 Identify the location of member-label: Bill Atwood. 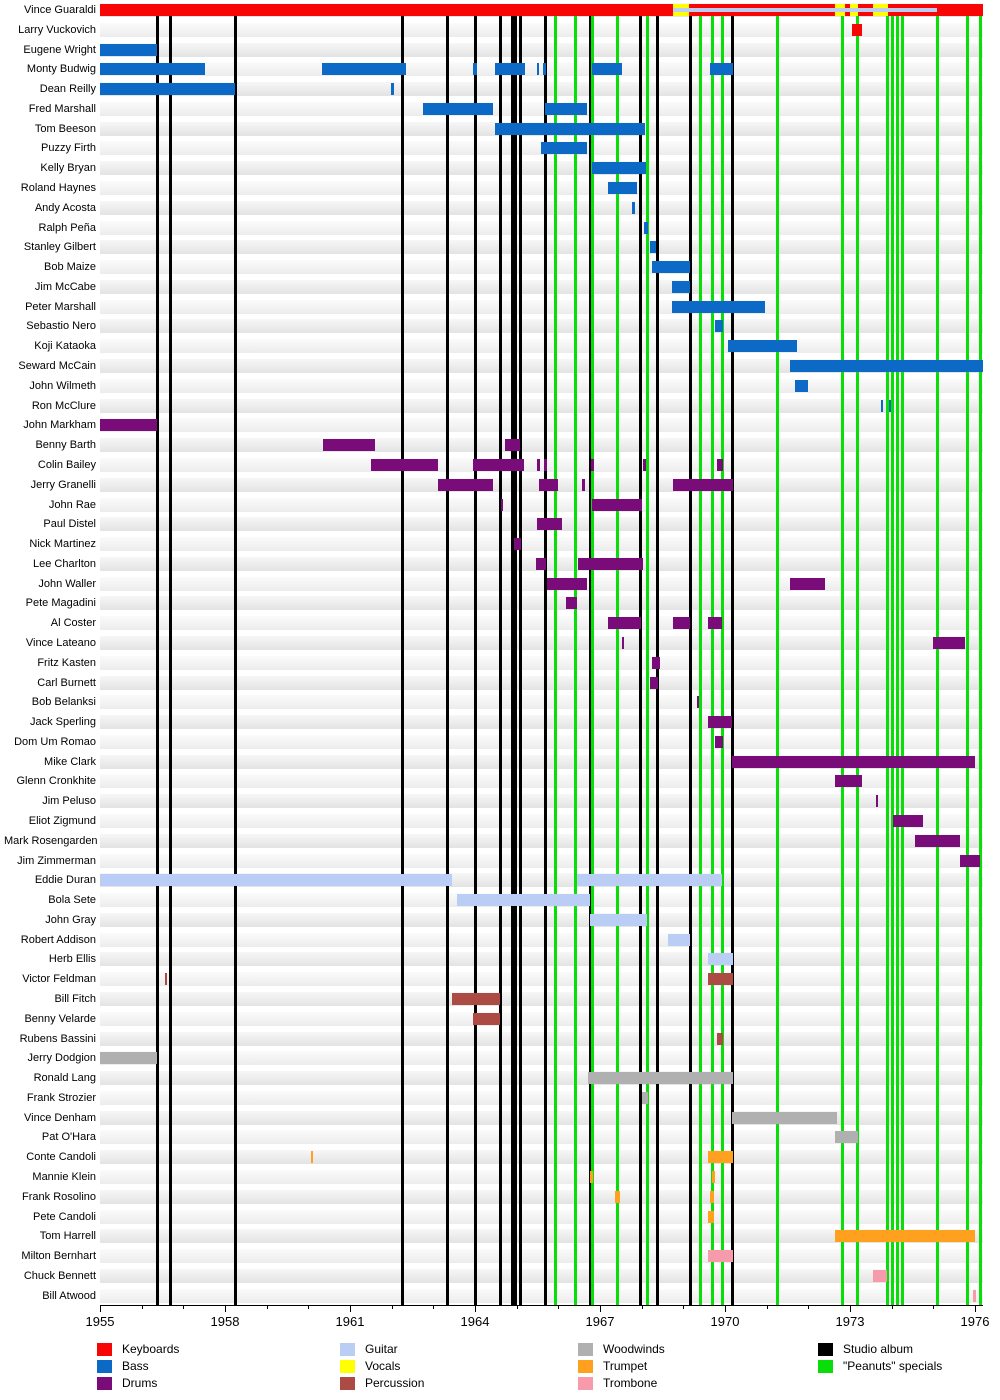
(69, 1295).